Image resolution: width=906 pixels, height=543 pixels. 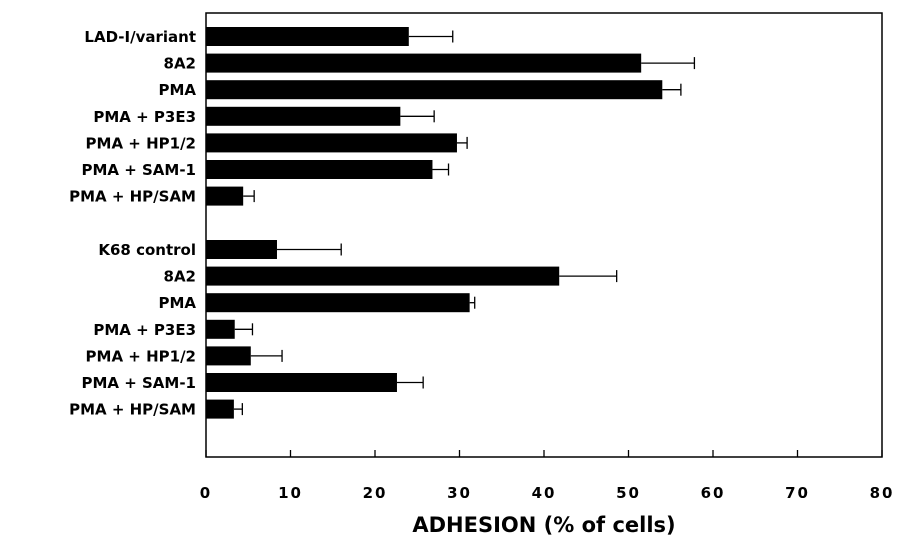 I want to click on x-tick-label: 20, so click(x=375, y=493).